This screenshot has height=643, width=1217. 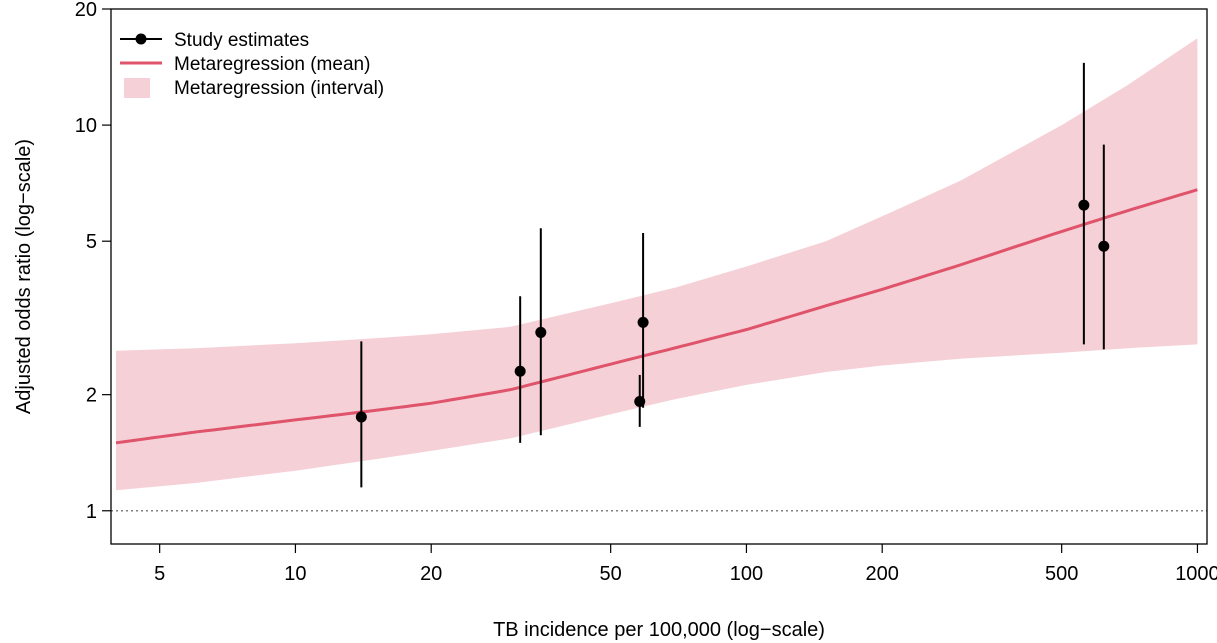 I want to click on x-tick-label-5: 5, so click(x=159, y=574).